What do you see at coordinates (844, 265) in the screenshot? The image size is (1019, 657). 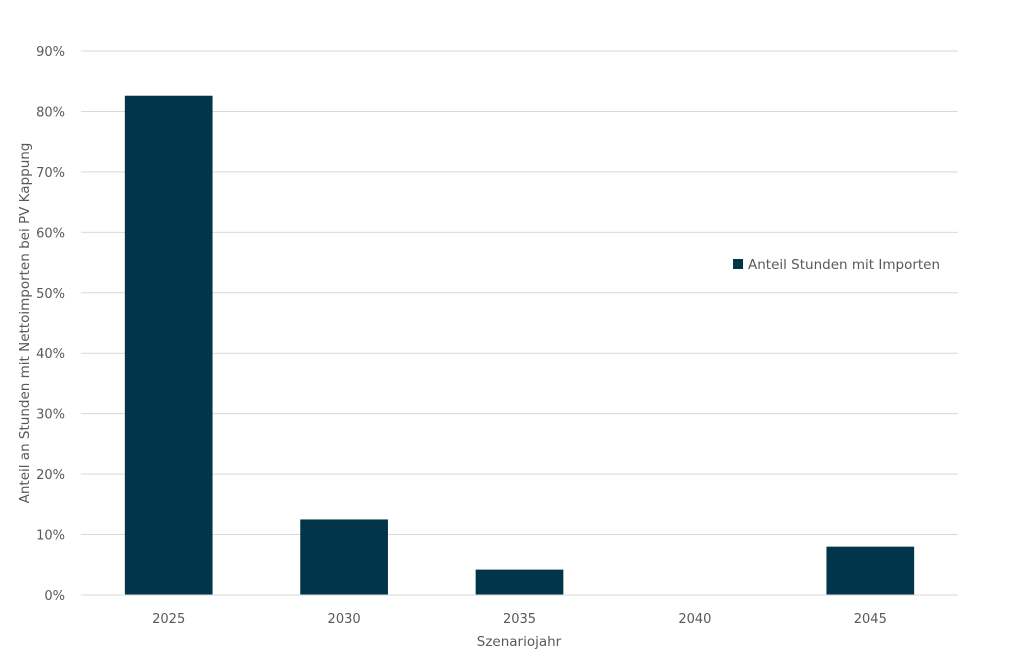 I see `legend-label: Anteil Stunden mit Importen` at bounding box center [844, 265].